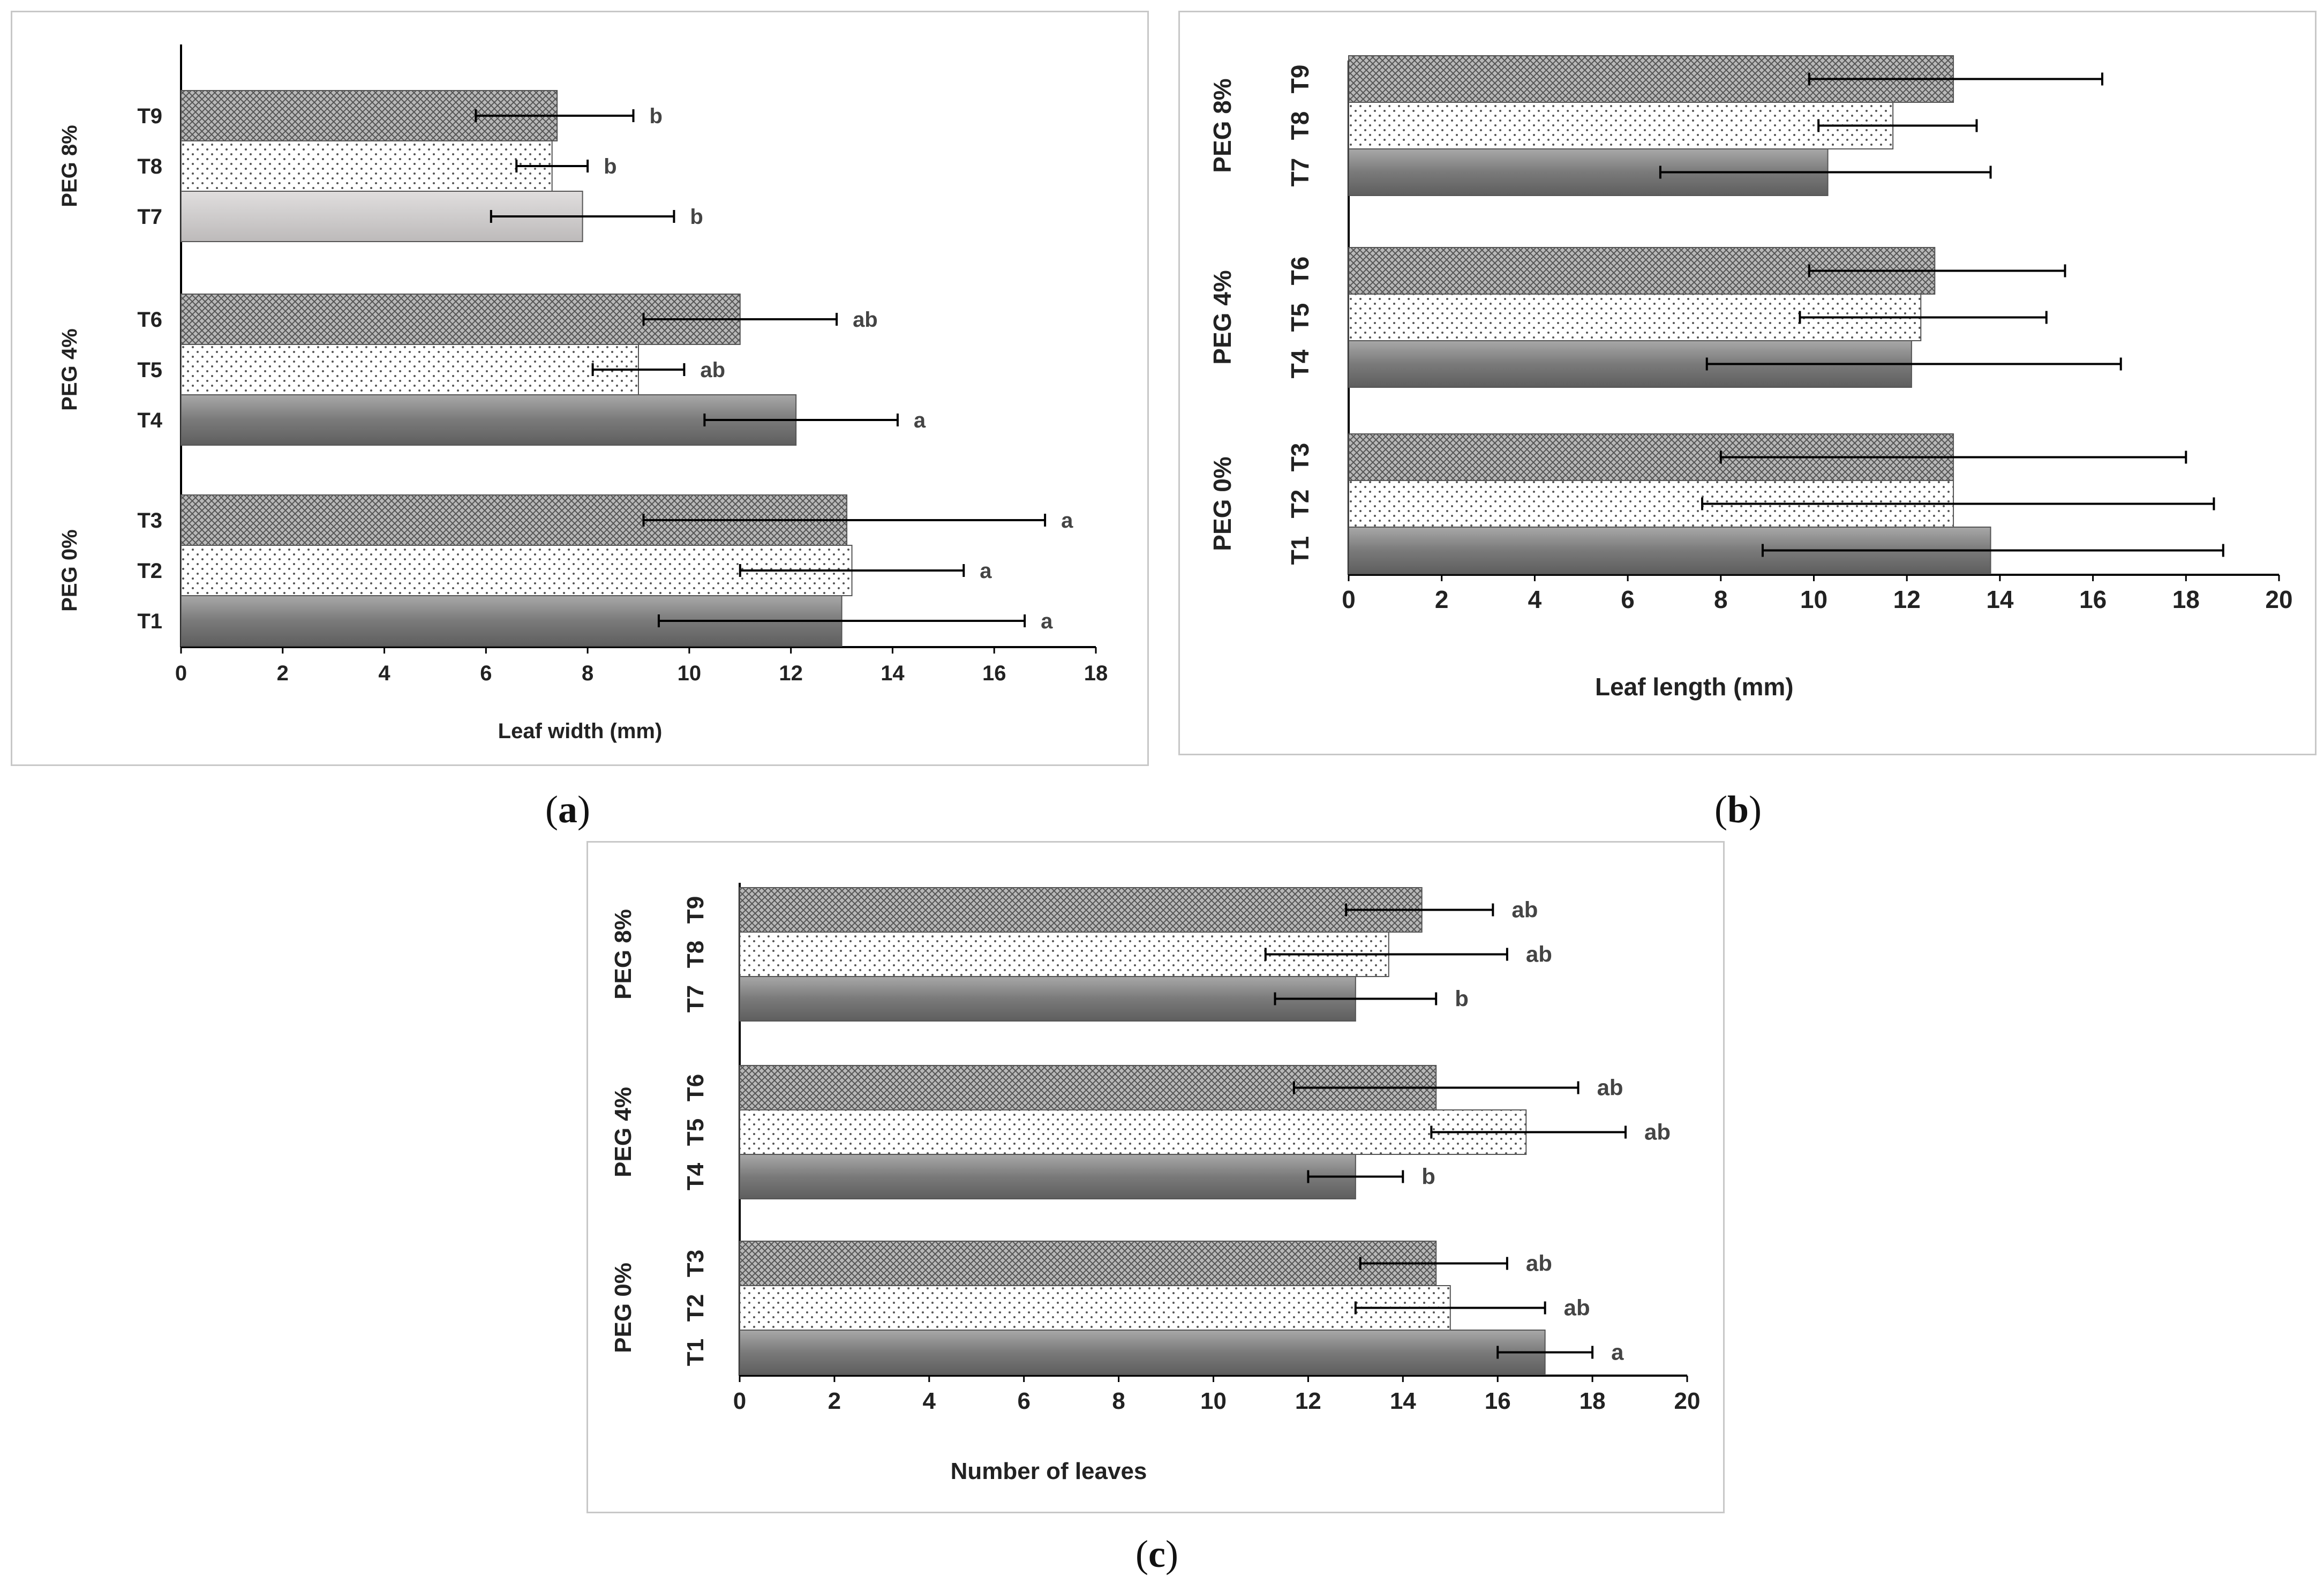  I want to click on caption-a-letter: a, so click(568, 810).